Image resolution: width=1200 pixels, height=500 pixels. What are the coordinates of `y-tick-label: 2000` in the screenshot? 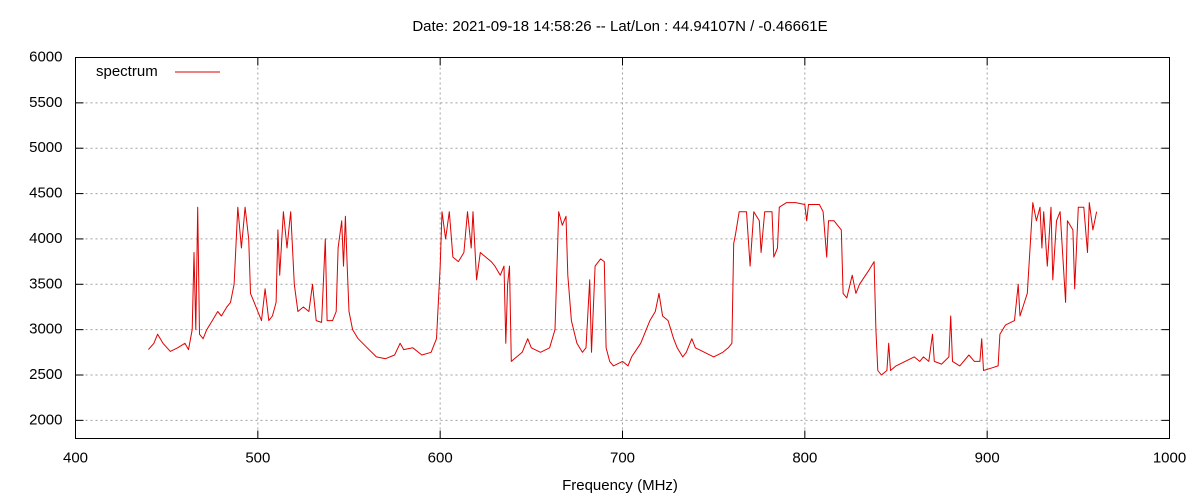 It's located at (45, 419).